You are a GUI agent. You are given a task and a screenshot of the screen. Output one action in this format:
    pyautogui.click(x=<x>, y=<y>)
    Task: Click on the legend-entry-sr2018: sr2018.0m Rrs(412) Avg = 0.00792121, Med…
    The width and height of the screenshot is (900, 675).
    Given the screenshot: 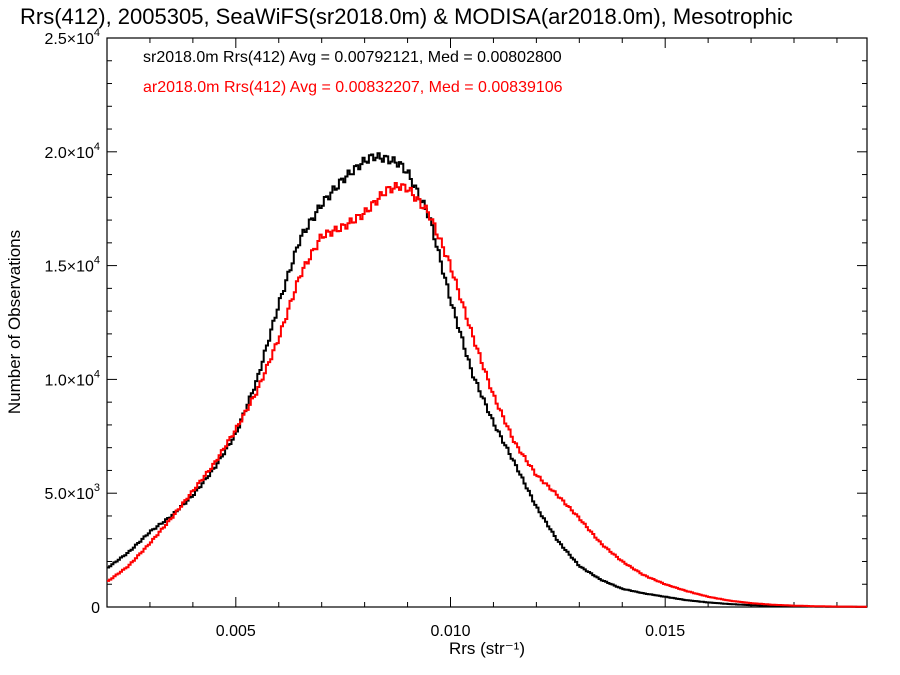 What is the action you would take?
    pyautogui.click(x=352, y=57)
    